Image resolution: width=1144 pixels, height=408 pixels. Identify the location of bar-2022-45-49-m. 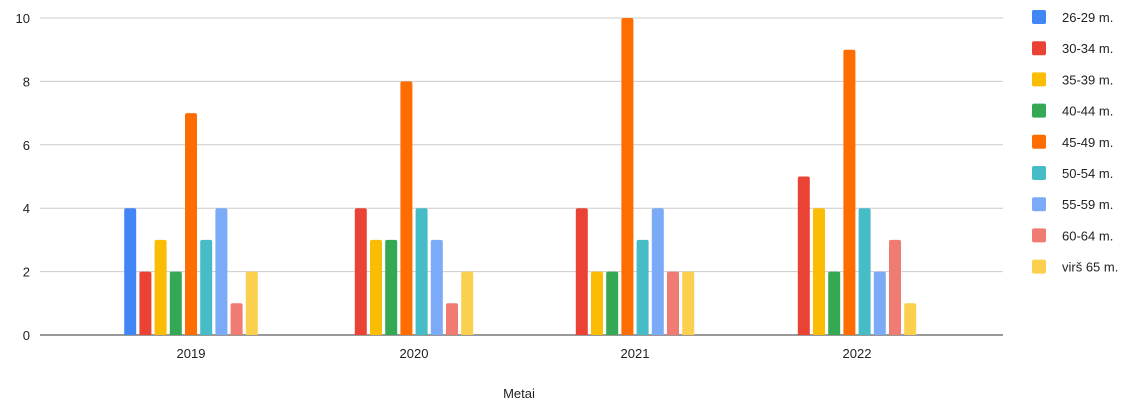
(849, 192).